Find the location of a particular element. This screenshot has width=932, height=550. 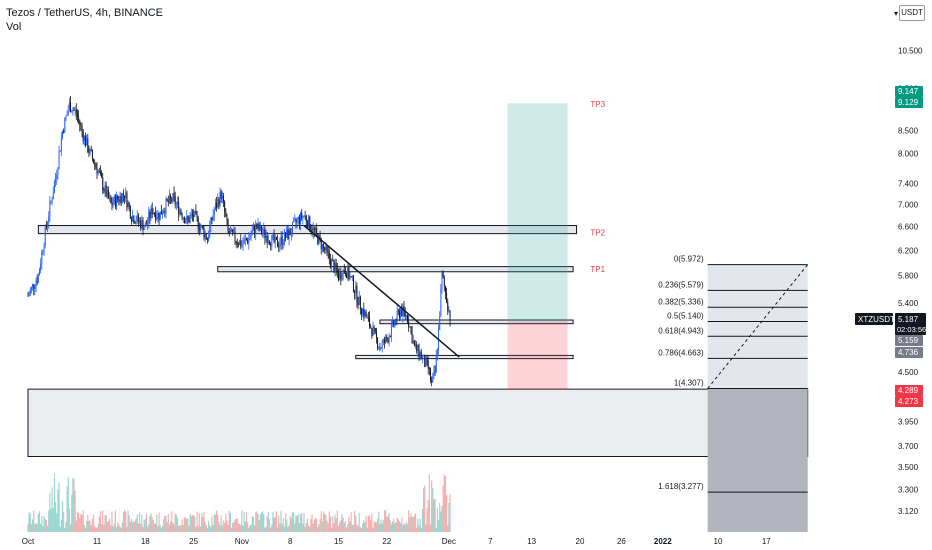

time-tick-label: 25 is located at coordinates (193, 541).